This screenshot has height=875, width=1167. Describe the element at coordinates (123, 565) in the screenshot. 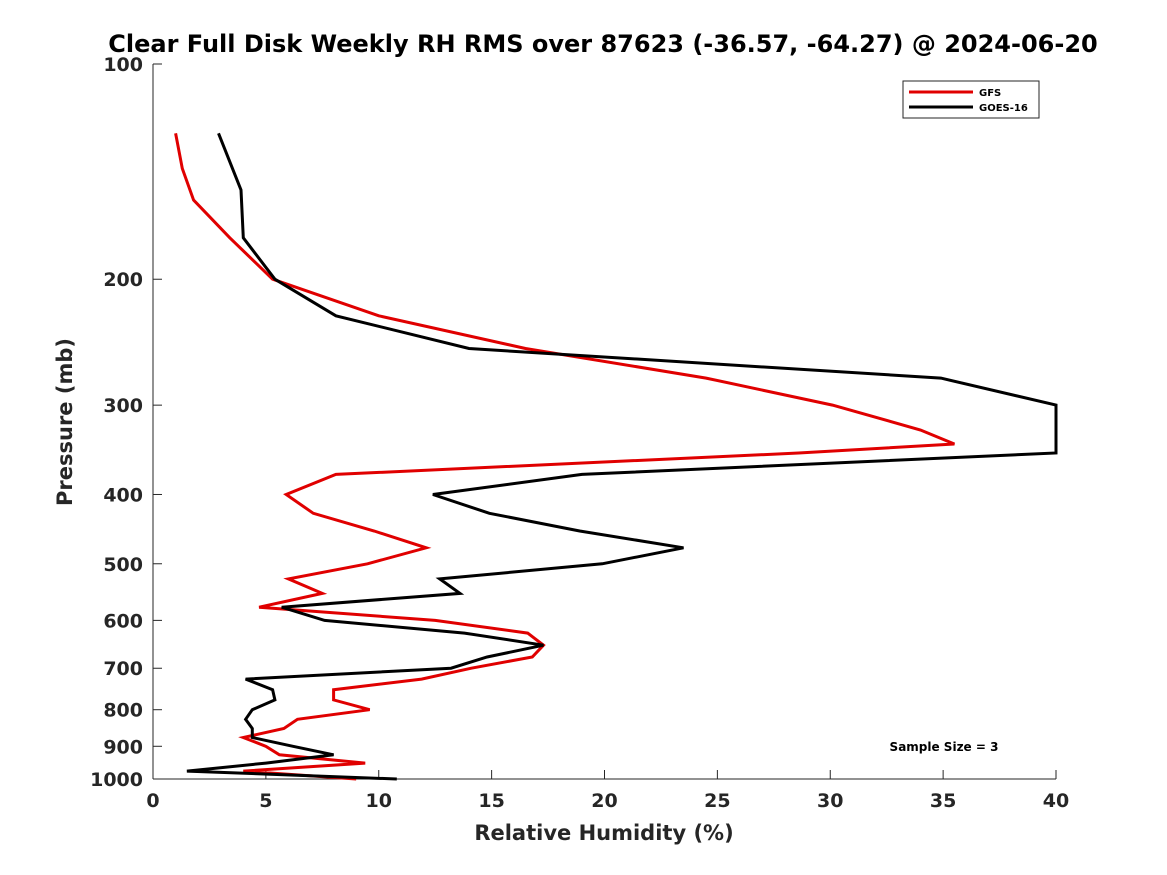

I see `y-tick-label: 500` at that location.